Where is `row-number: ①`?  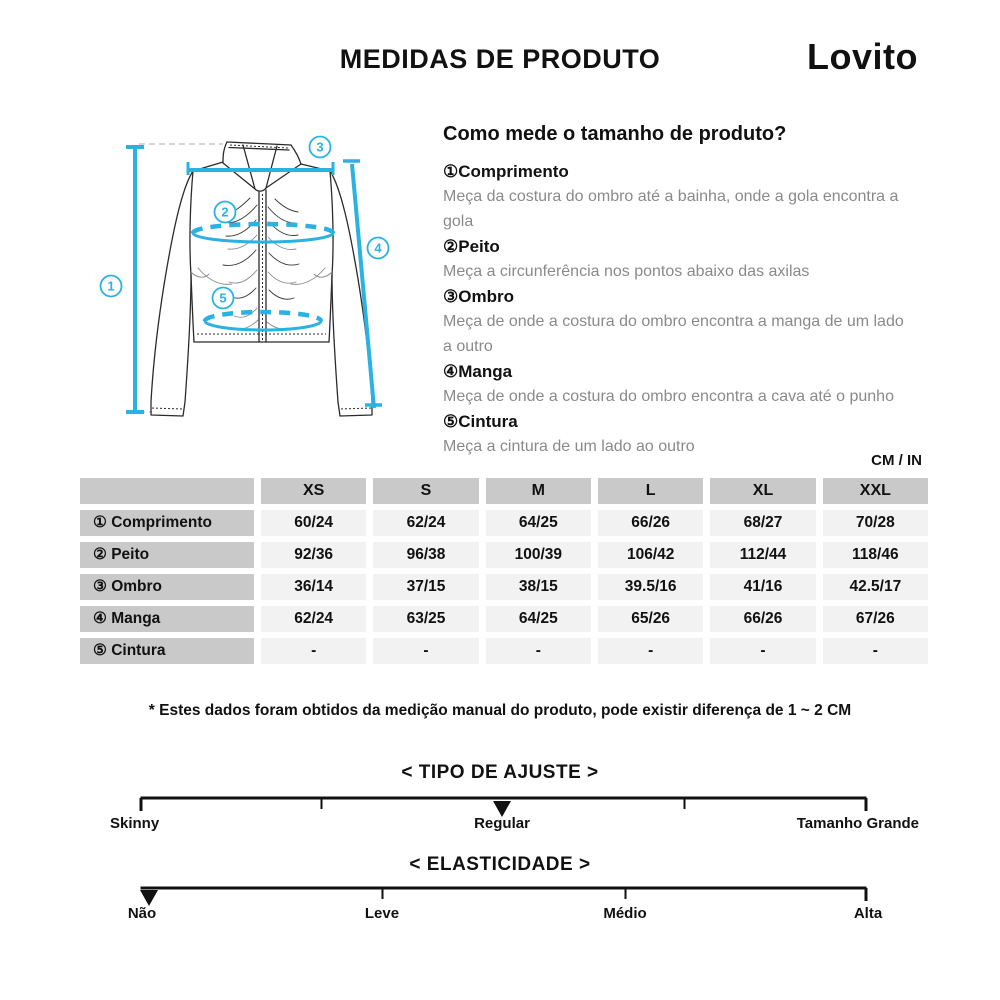
row-number: ① is located at coordinates (100, 522).